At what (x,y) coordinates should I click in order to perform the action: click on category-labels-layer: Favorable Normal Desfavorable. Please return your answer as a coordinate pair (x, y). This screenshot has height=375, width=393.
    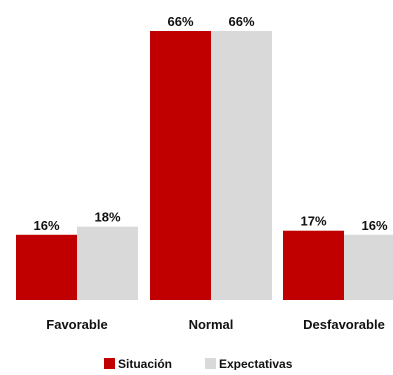
    Looking at the image, I should click on (215, 324).